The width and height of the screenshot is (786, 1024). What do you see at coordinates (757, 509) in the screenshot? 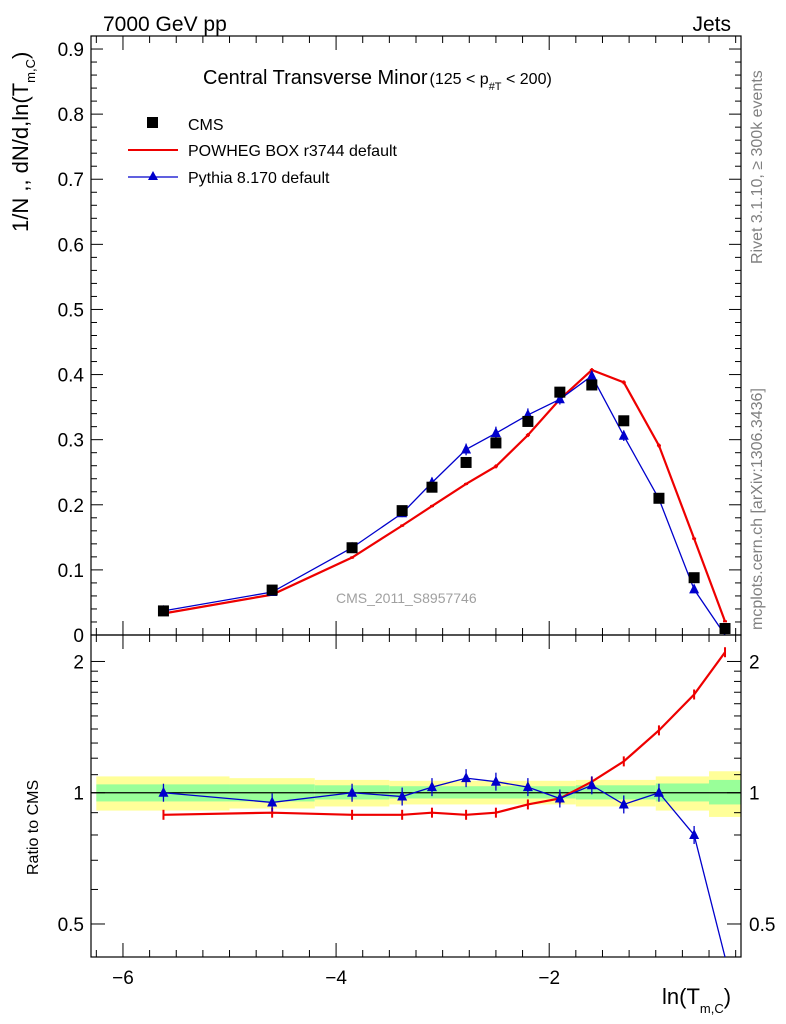
I see `mcplots-label: mcplots.cern.ch [arXiv:1306.3436]` at bounding box center [757, 509].